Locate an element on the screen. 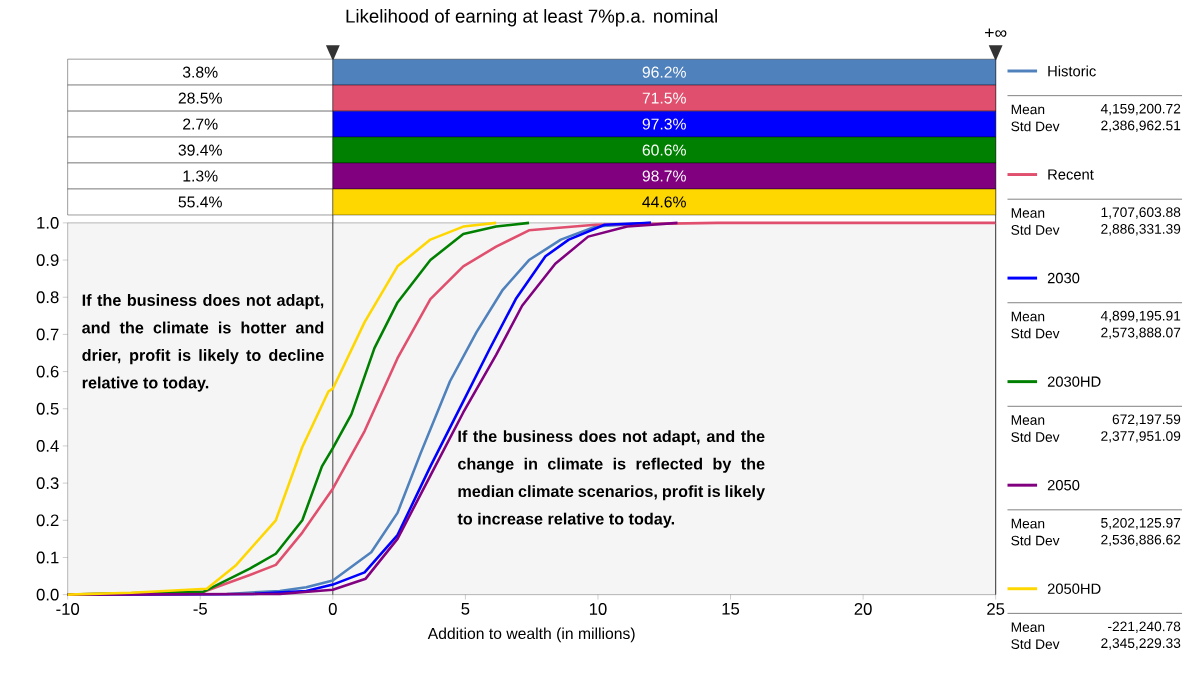  text: 97.3% is located at coordinates (664, 124).